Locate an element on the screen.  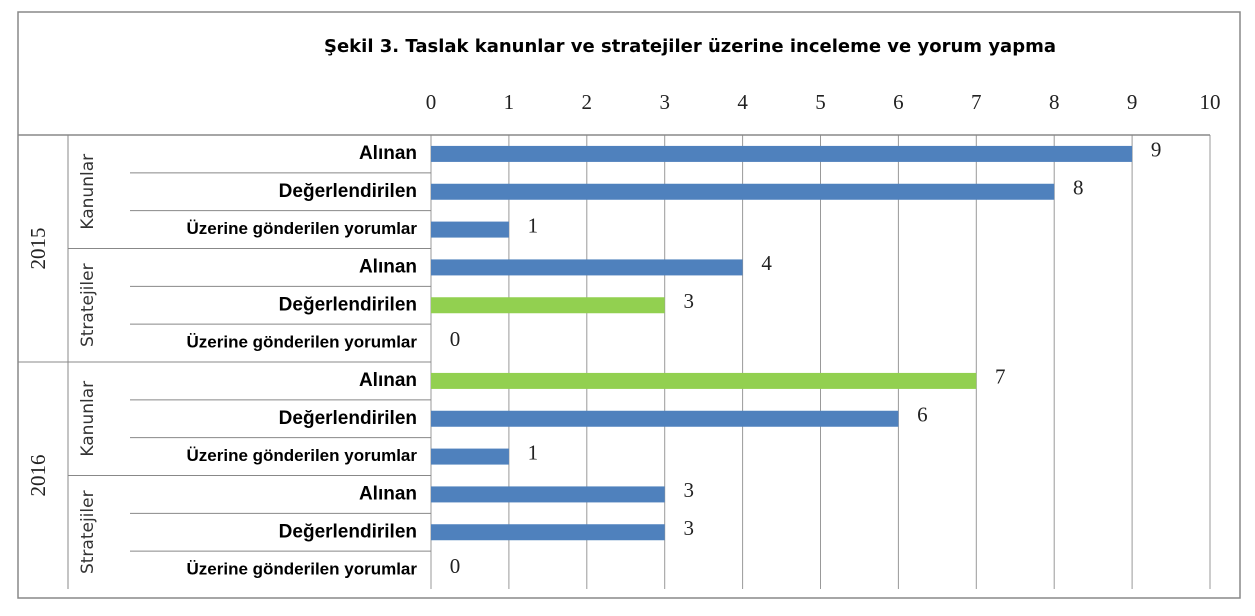
value-label: 7 is located at coordinates (1000, 377).